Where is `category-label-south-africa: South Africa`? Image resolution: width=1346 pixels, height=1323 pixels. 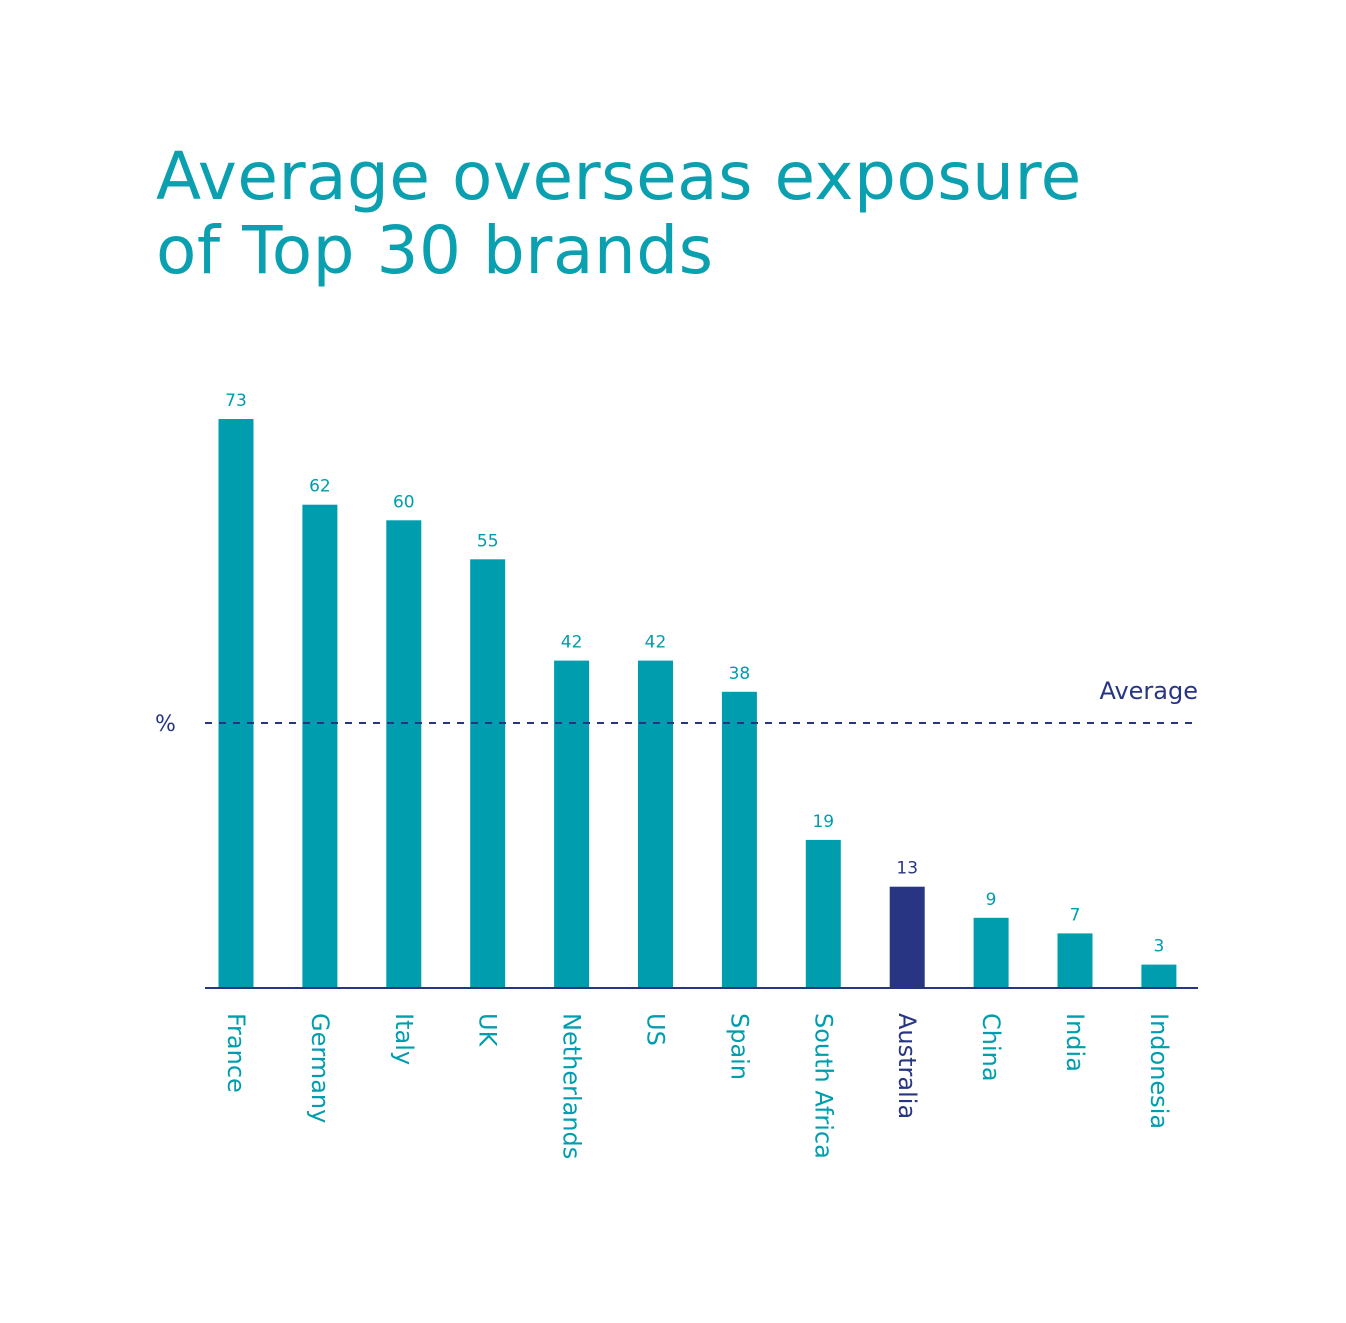 category-label-south-africa: South Africa is located at coordinates (823, 1086).